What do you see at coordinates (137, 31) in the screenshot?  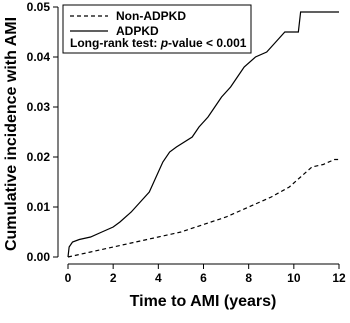 I see `legend-label: ADPKD` at bounding box center [137, 31].